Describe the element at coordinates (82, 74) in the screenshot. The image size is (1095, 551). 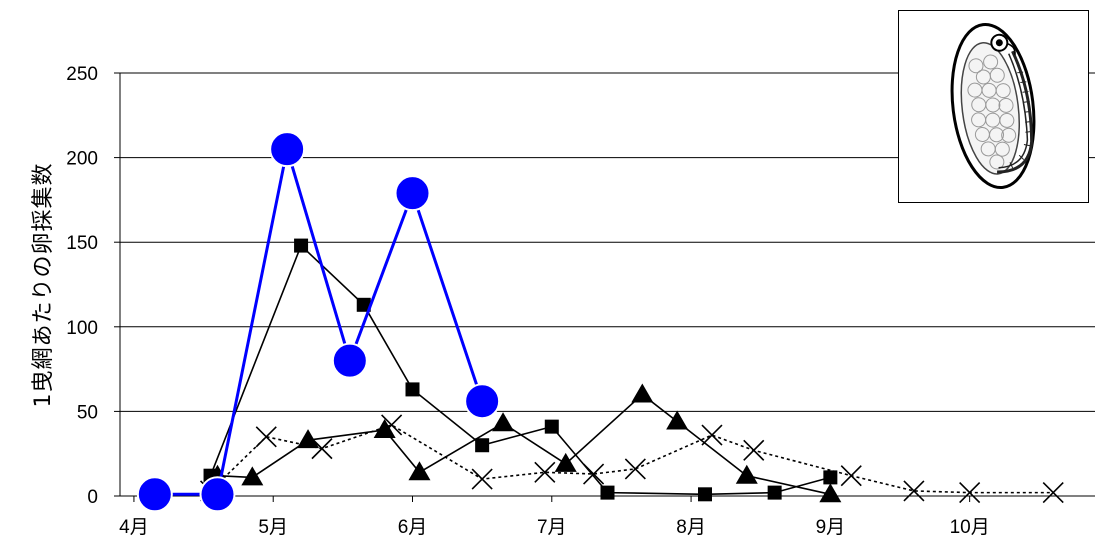
I see `y-tick-label: 250` at that location.